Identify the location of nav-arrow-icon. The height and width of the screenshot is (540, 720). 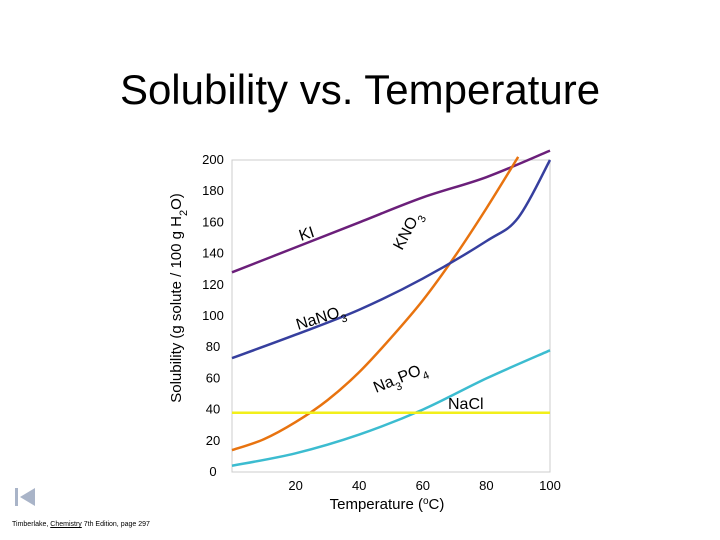
(27, 497).